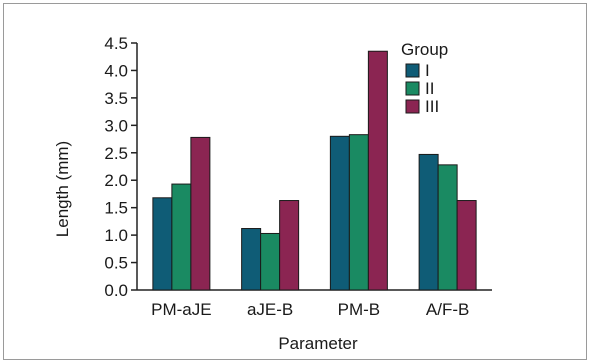 This screenshot has width=591, height=364. What do you see at coordinates (116, 70) in the screenshot?
I see `y-tick-label: 4.0` at bounding box center [116, 70].